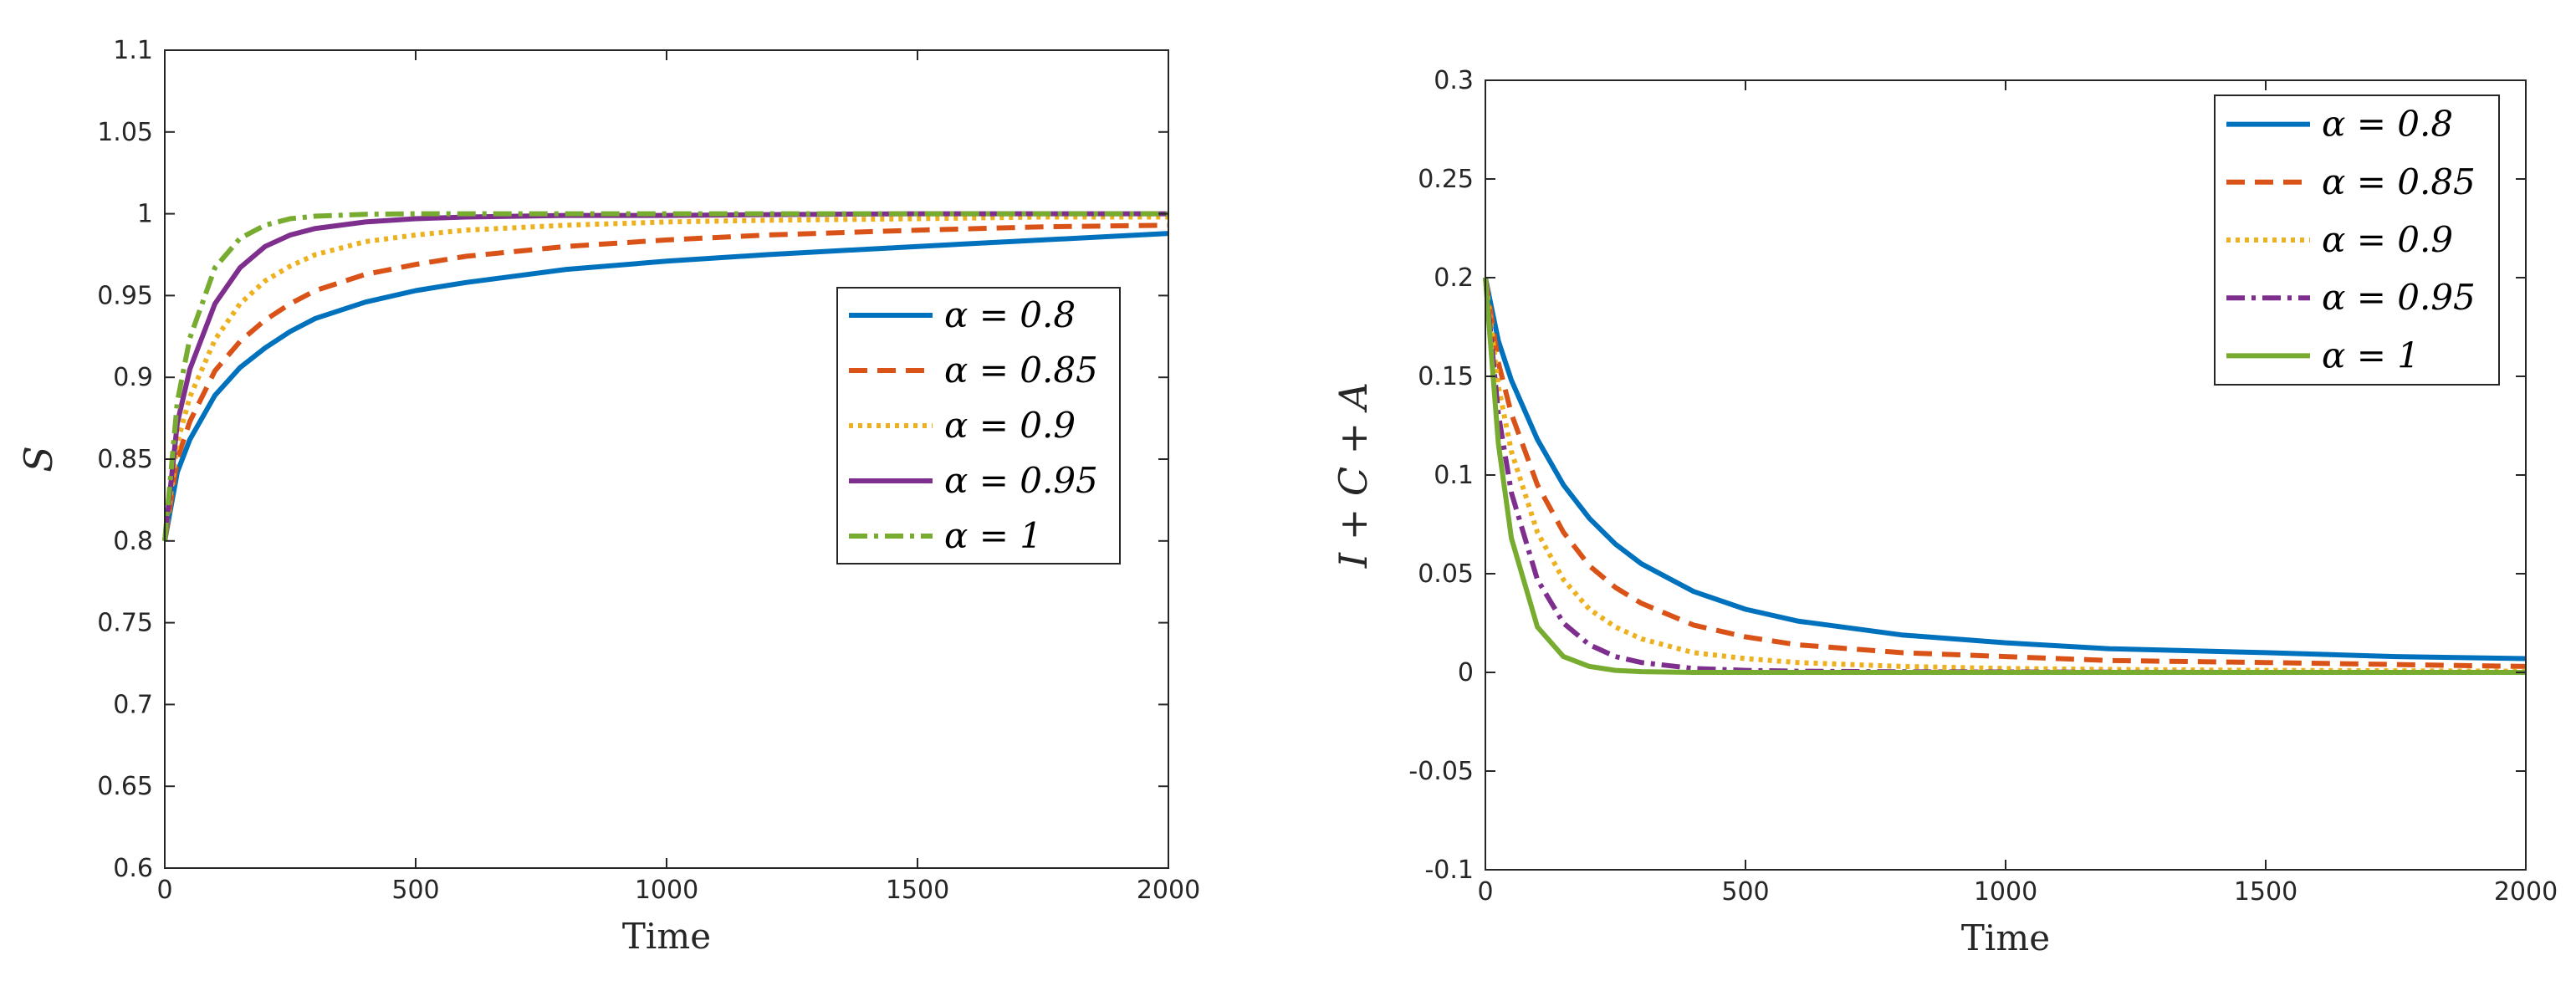  Describe the element at coordinates (125, 624) in the screenshot. I see `y-tick-label: 0.75` at that location.